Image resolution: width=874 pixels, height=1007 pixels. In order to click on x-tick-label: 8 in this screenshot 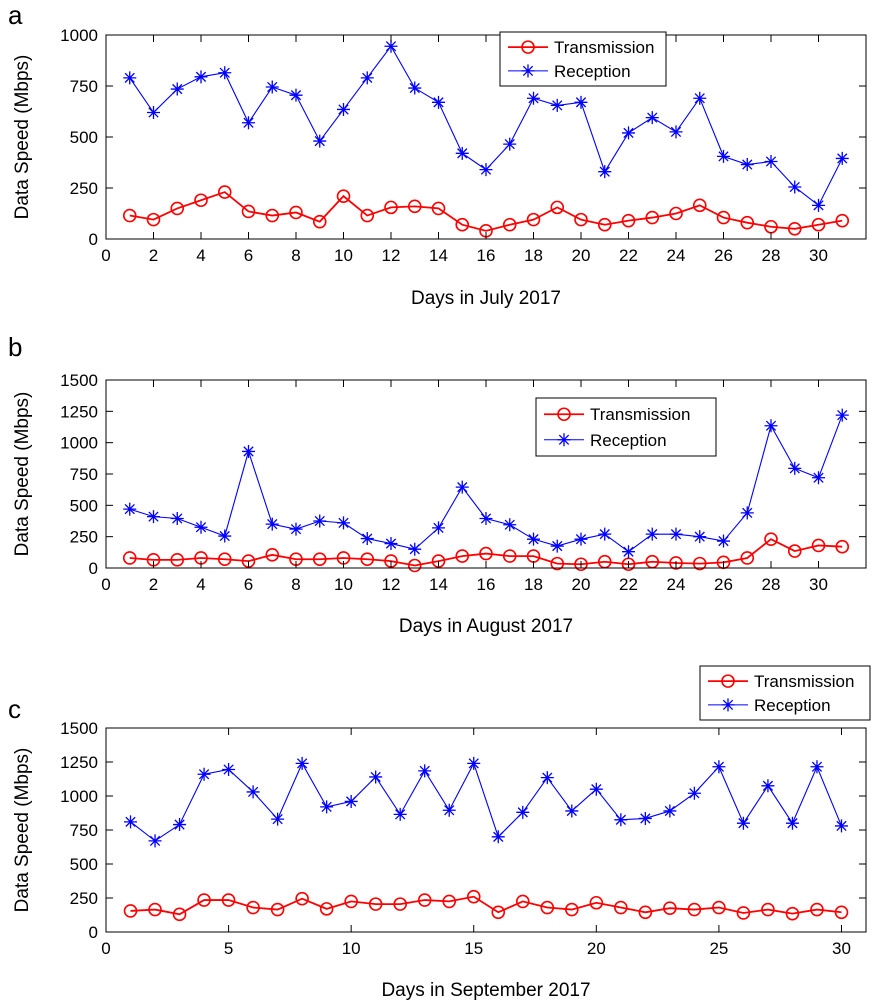, I will do `click(295, 255)`.